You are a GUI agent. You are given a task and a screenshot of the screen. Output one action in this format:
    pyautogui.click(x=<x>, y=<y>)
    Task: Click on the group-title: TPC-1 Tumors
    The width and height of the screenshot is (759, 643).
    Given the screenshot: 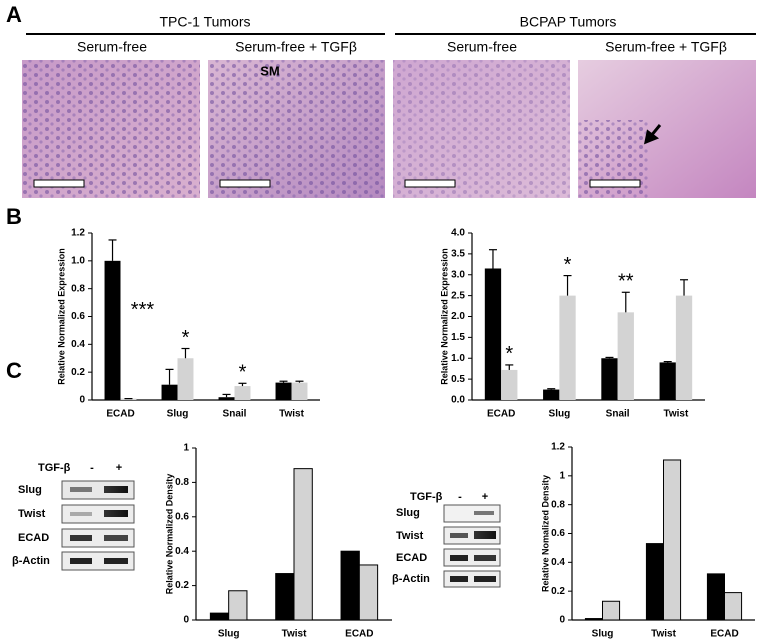 What is the action you would take?
    pyautogui.click(x=204, y=22)
    